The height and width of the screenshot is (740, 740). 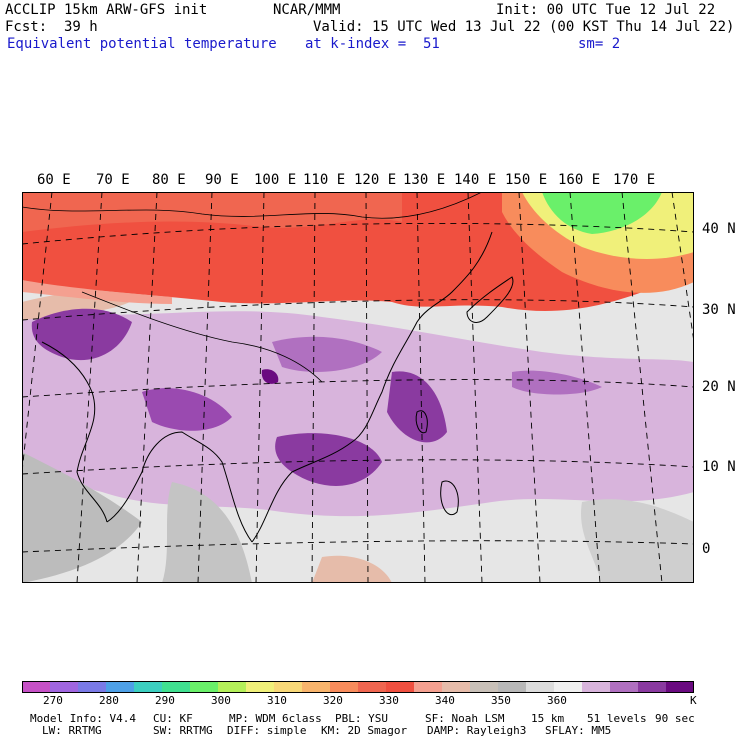 What do you see at coordinates (706, 549) in the screenshot?
I see `lat-label: 0` at bounding box center [706, 549].